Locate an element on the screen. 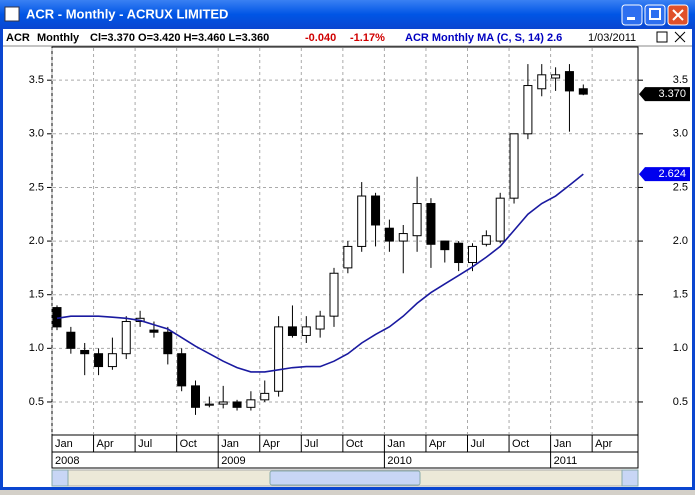 This screenshot has height=495, width=695. symbol: ACR is located at coordinates (18, 38).